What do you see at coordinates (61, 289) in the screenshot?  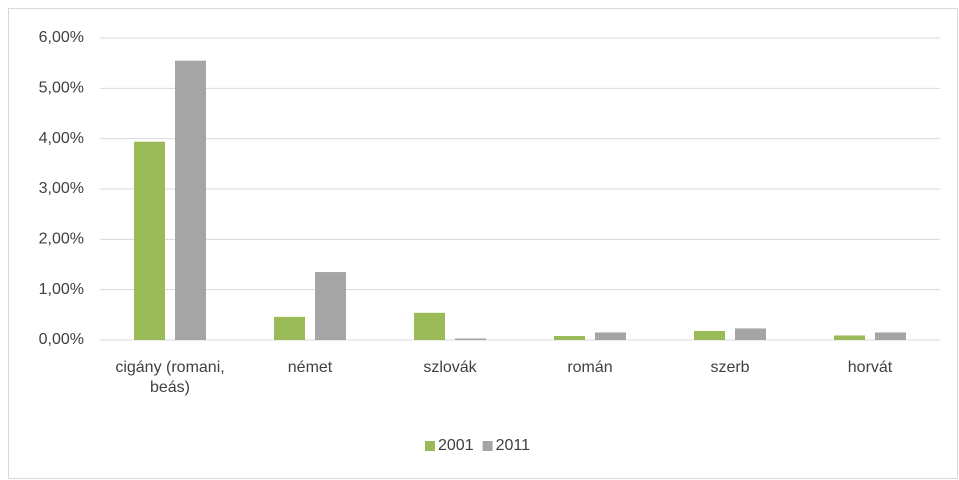 I see `y-tick-label: 1,00%` at bounding box center [61, 289].